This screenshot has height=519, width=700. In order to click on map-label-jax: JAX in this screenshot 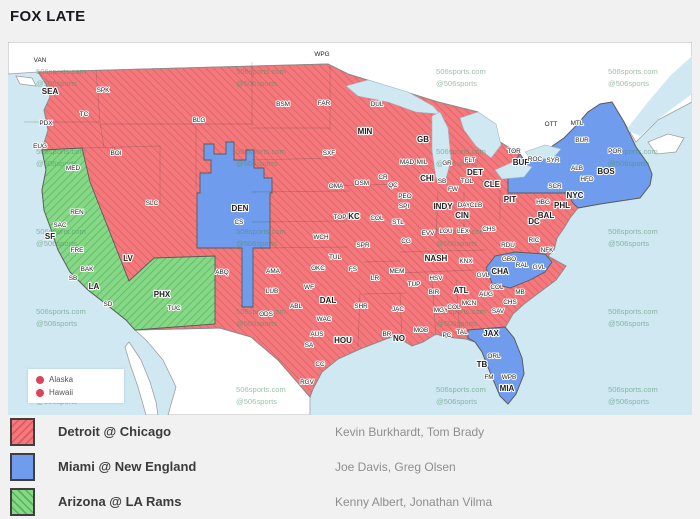, I will do `click(491, 333)`.